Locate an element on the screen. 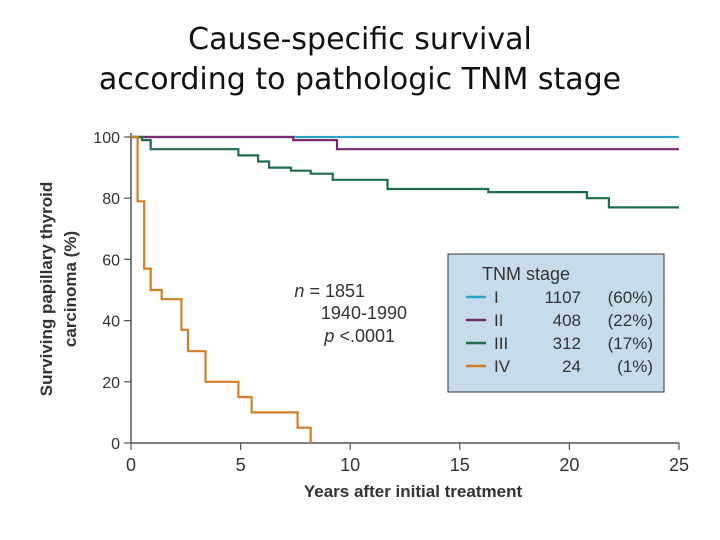 Image resolution: width=720 pixels, height=540 pixels. x-tick-label-15: 15 is located at coordinates (460, 465).